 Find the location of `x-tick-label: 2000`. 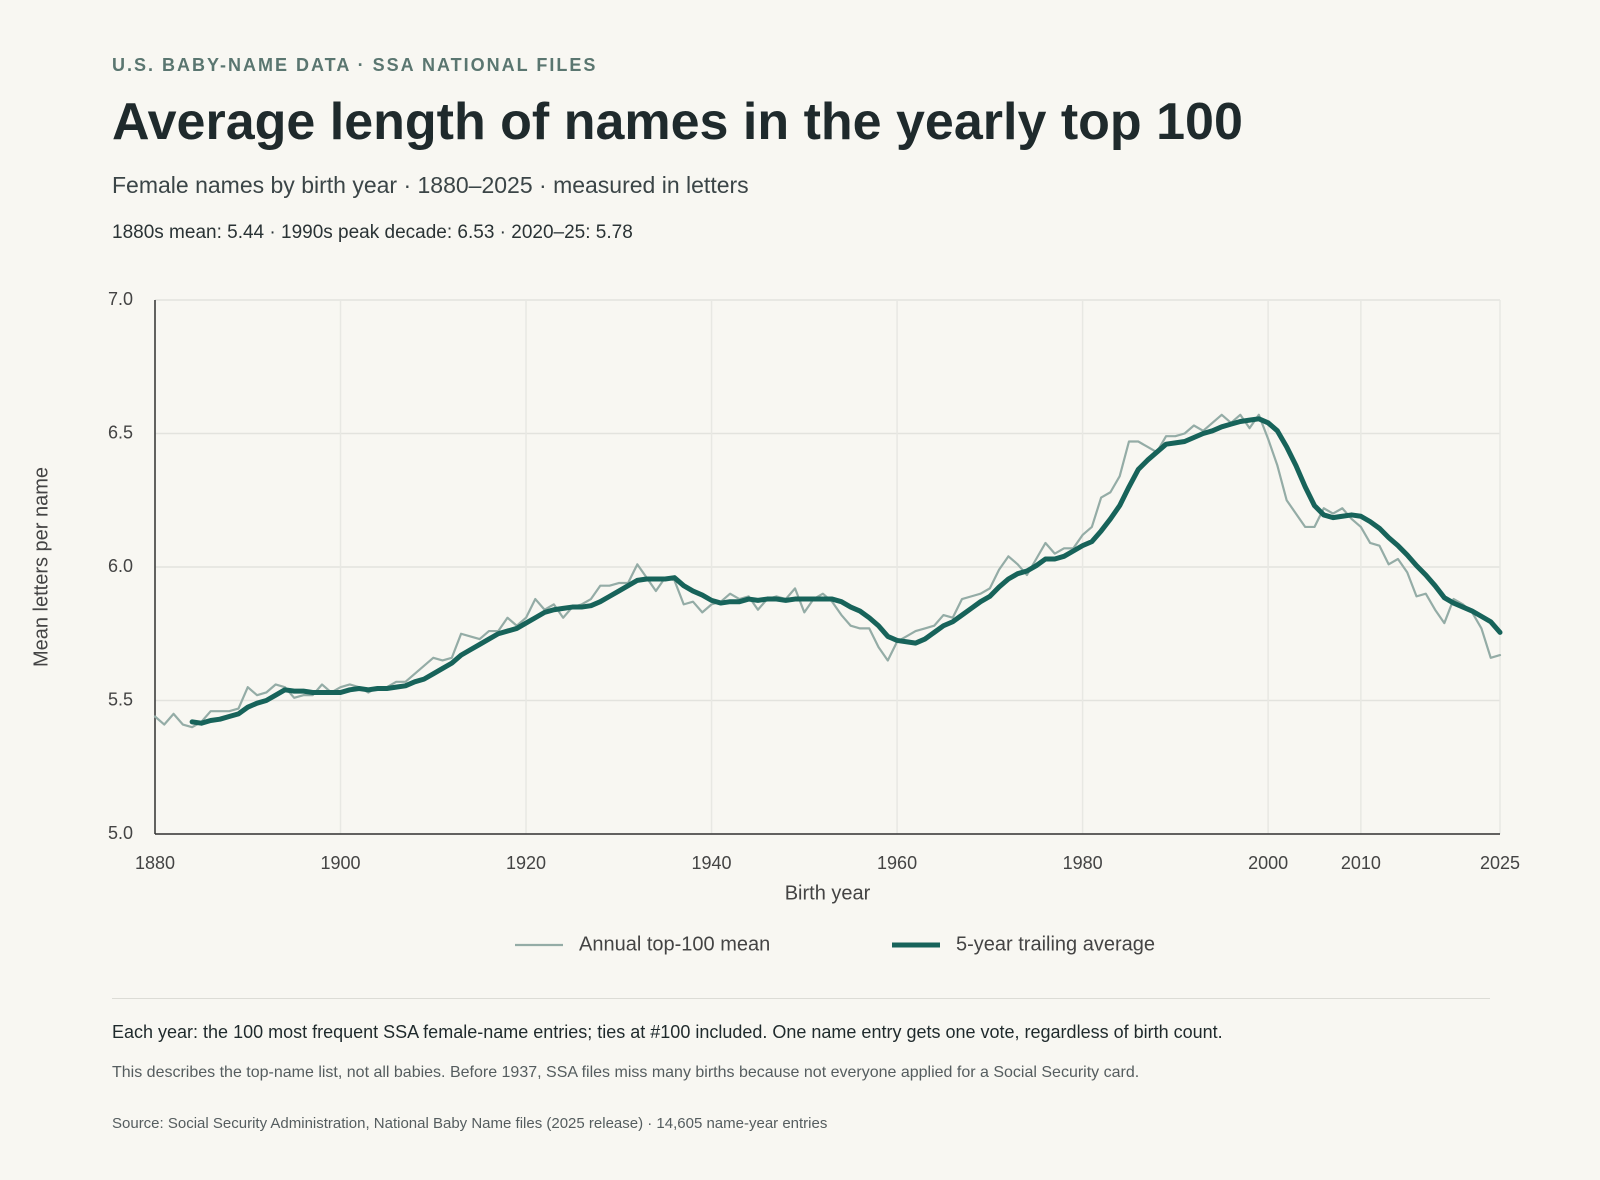

x-tick-label: 2000 is located at coordinates (1268, 863).